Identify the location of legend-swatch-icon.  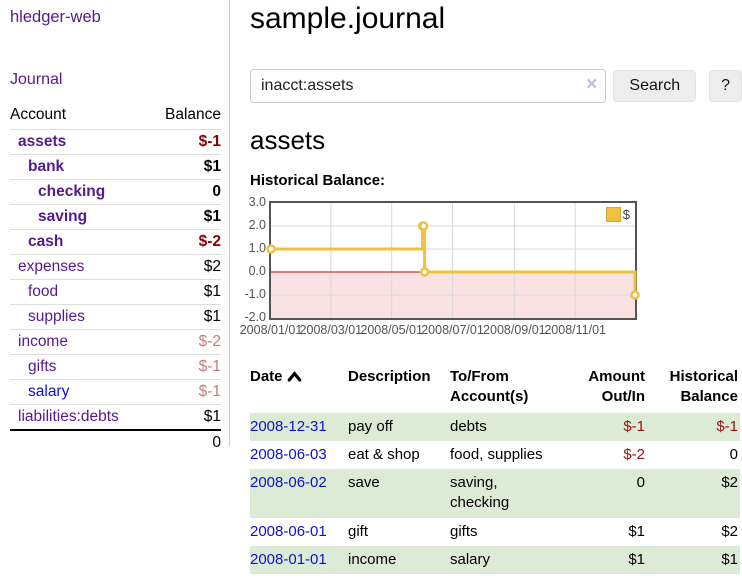
(613, 214).